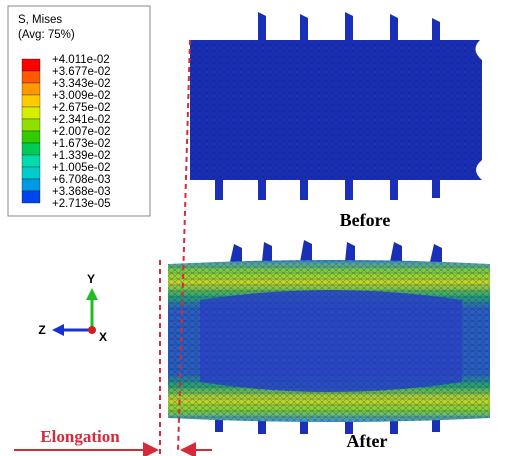 The width and height of the screenshot is (515, 456). I want to click on legend-label: +4.011e-02, so click(81, 60).